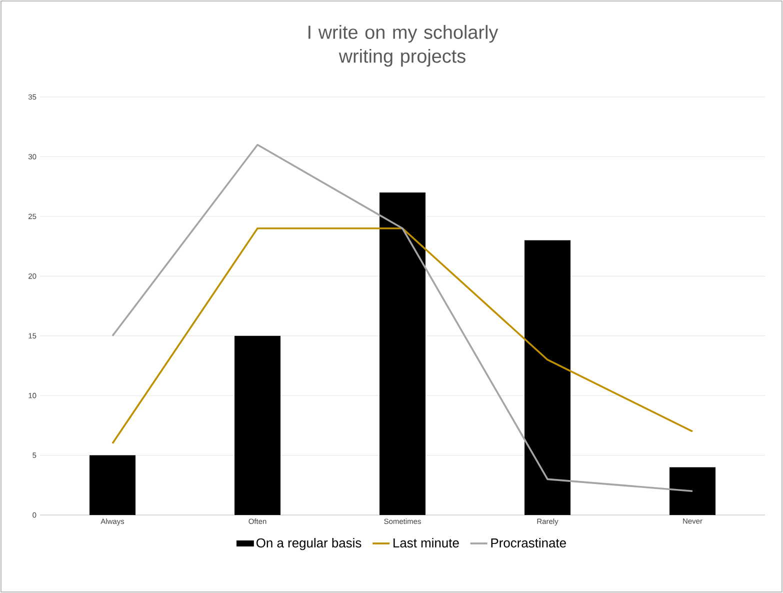 Image resolution: width=783 pixels, height=593 pixels. Describe the element at coordinates (309, 544) in the screenshot. I see `legend-label: On a regular basis` at that location.